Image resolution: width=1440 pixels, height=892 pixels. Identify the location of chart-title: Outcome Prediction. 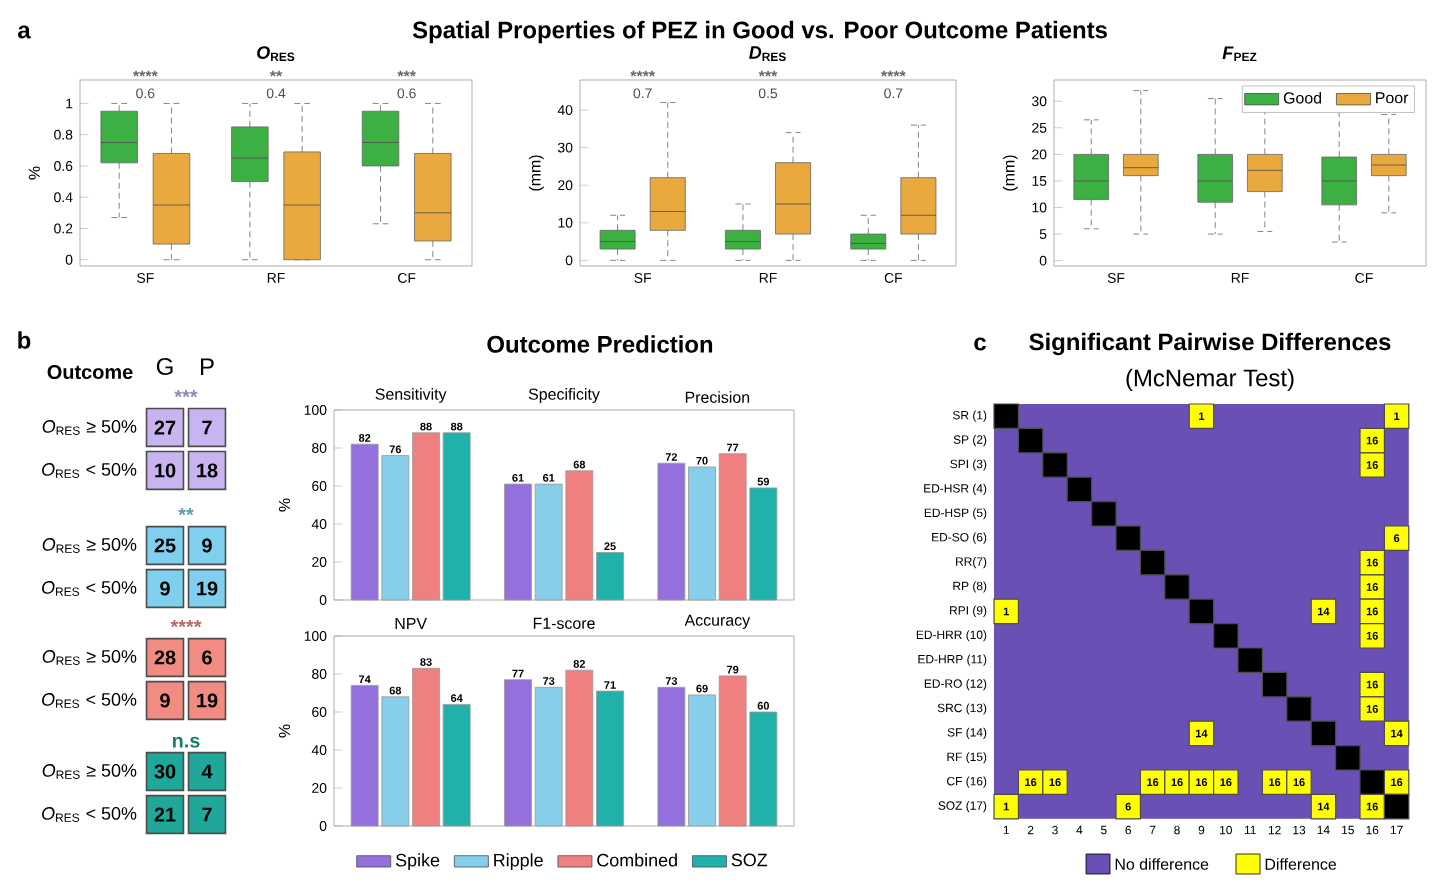
(600, 344).